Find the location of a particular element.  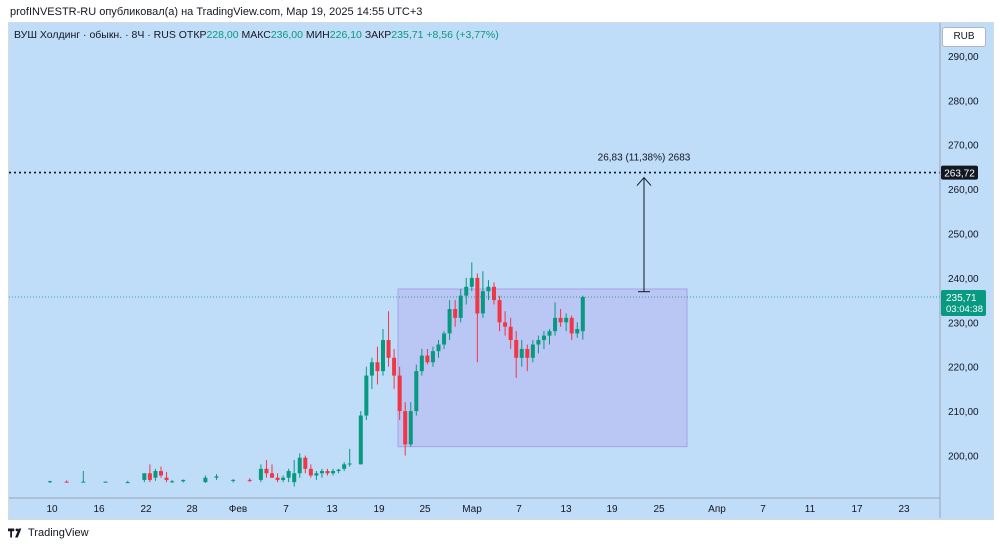

last-price-tag is located at coordinates (963, 302).